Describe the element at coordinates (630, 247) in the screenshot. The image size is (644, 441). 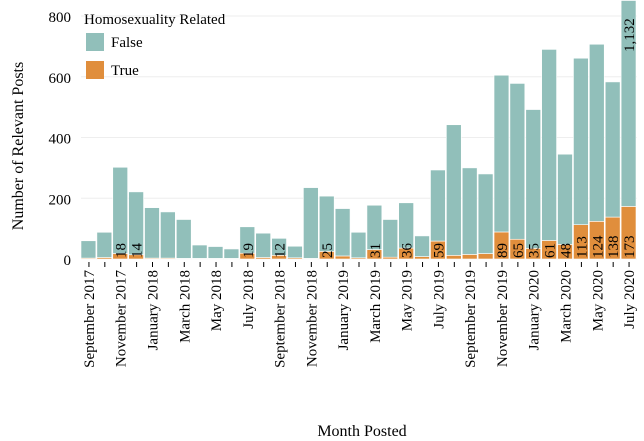
I see `bar-value-label: 173` at that location.